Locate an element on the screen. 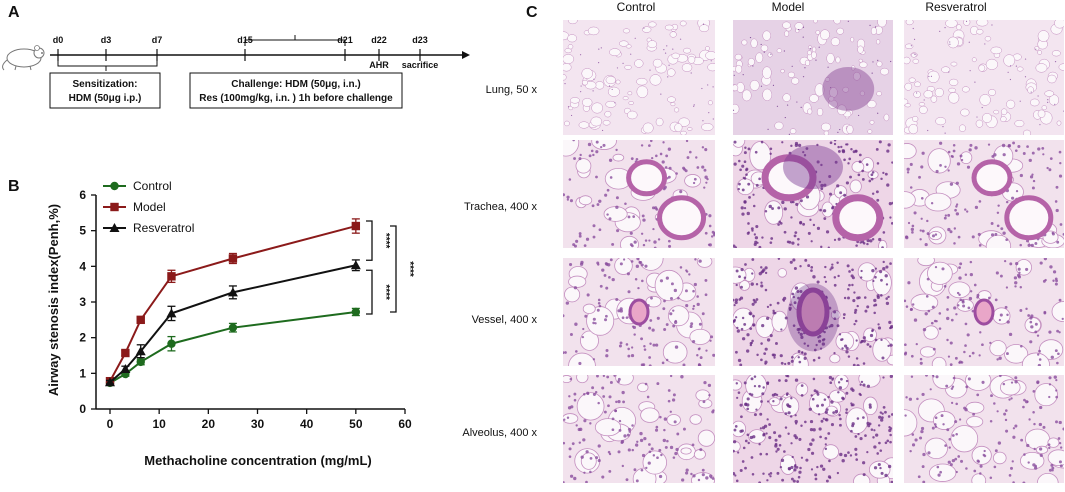  micrograph-vessel-model is located at coordinates (813, 312).